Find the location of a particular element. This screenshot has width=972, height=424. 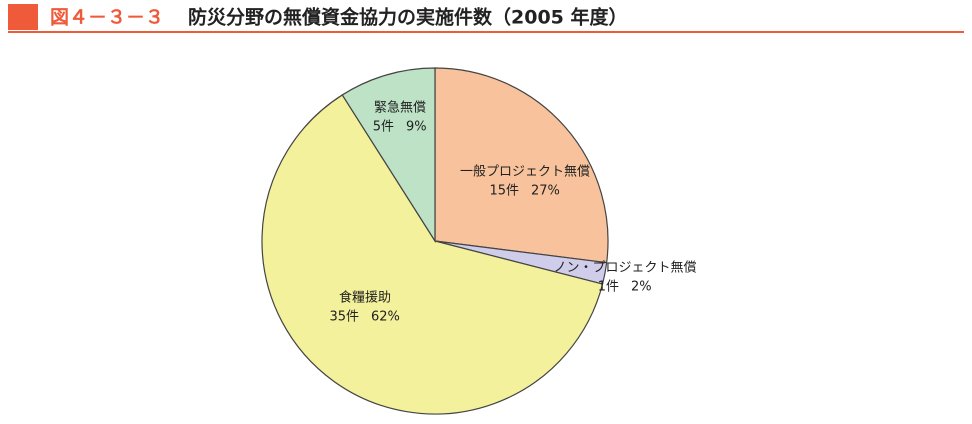

count-label: 35件 is located at coordinates (344, 317).